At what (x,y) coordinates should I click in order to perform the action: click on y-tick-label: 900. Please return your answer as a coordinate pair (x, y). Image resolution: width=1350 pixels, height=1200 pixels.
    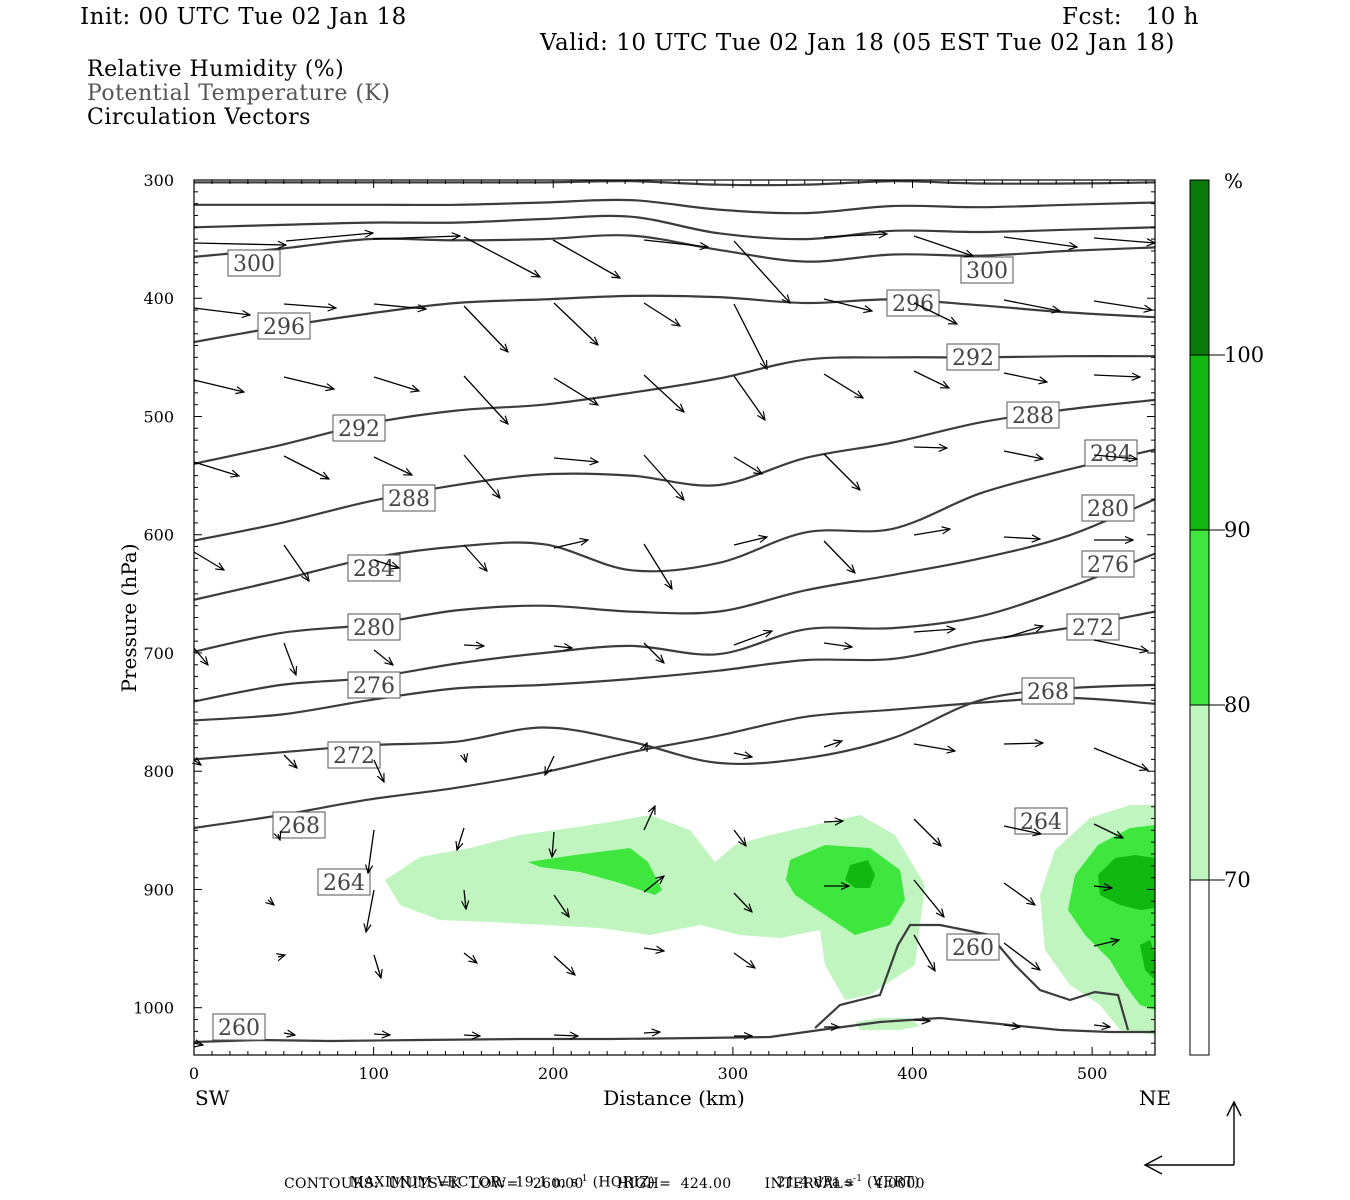
    Looking at the image, I should click on (158, 889).